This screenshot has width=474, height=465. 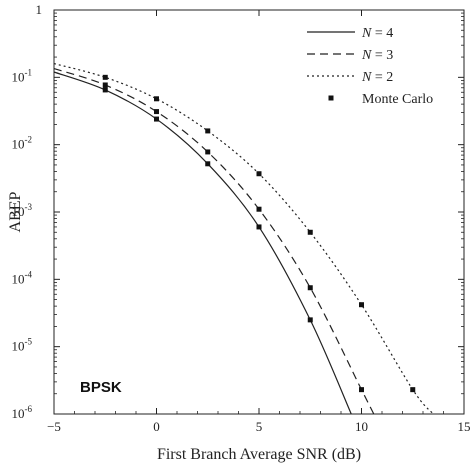 I want to click on legend-rest: = 3, so click(x=382, y=55).